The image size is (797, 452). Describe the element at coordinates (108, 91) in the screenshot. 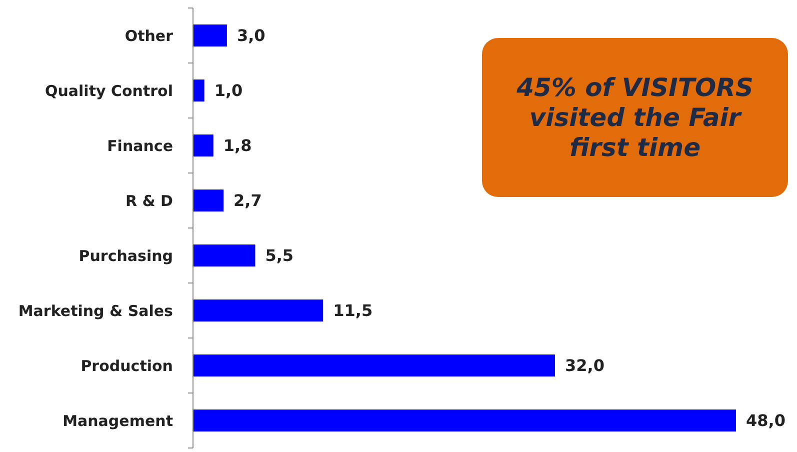

I see `y-tick-label: Quality Control` at that location.